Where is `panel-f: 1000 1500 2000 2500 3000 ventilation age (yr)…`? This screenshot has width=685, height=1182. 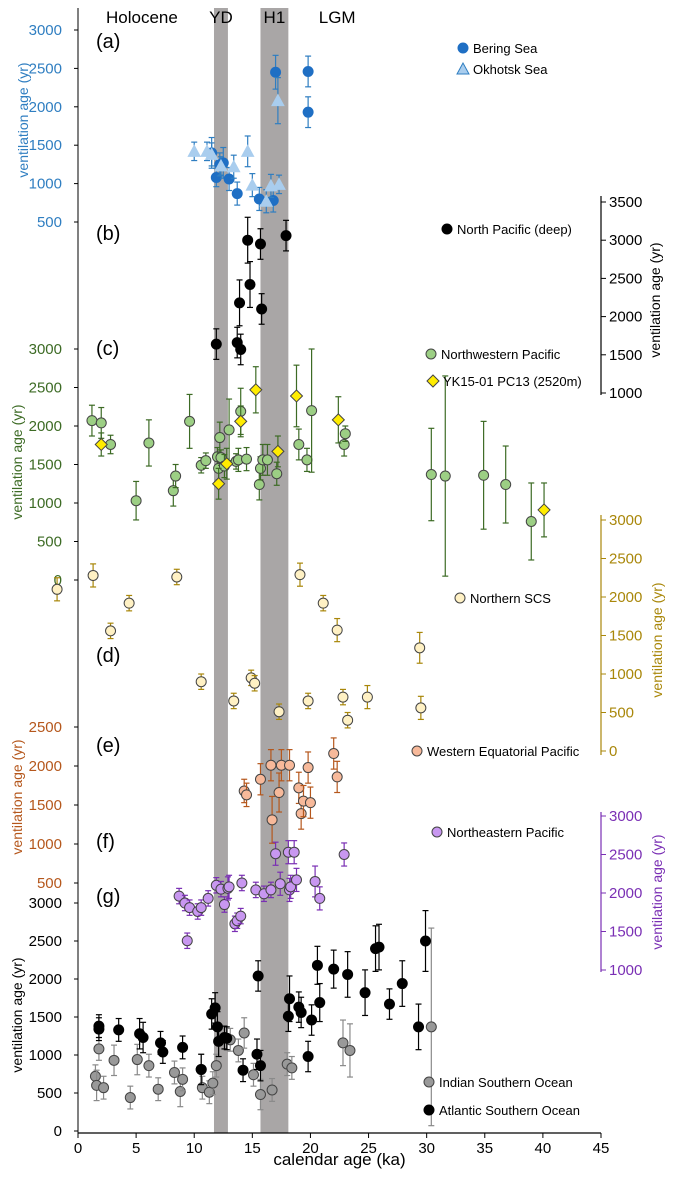
panel-f: 1000 1500 2000 2500 3000 ventilation age (yr)… is located at coordinates (380, 893).